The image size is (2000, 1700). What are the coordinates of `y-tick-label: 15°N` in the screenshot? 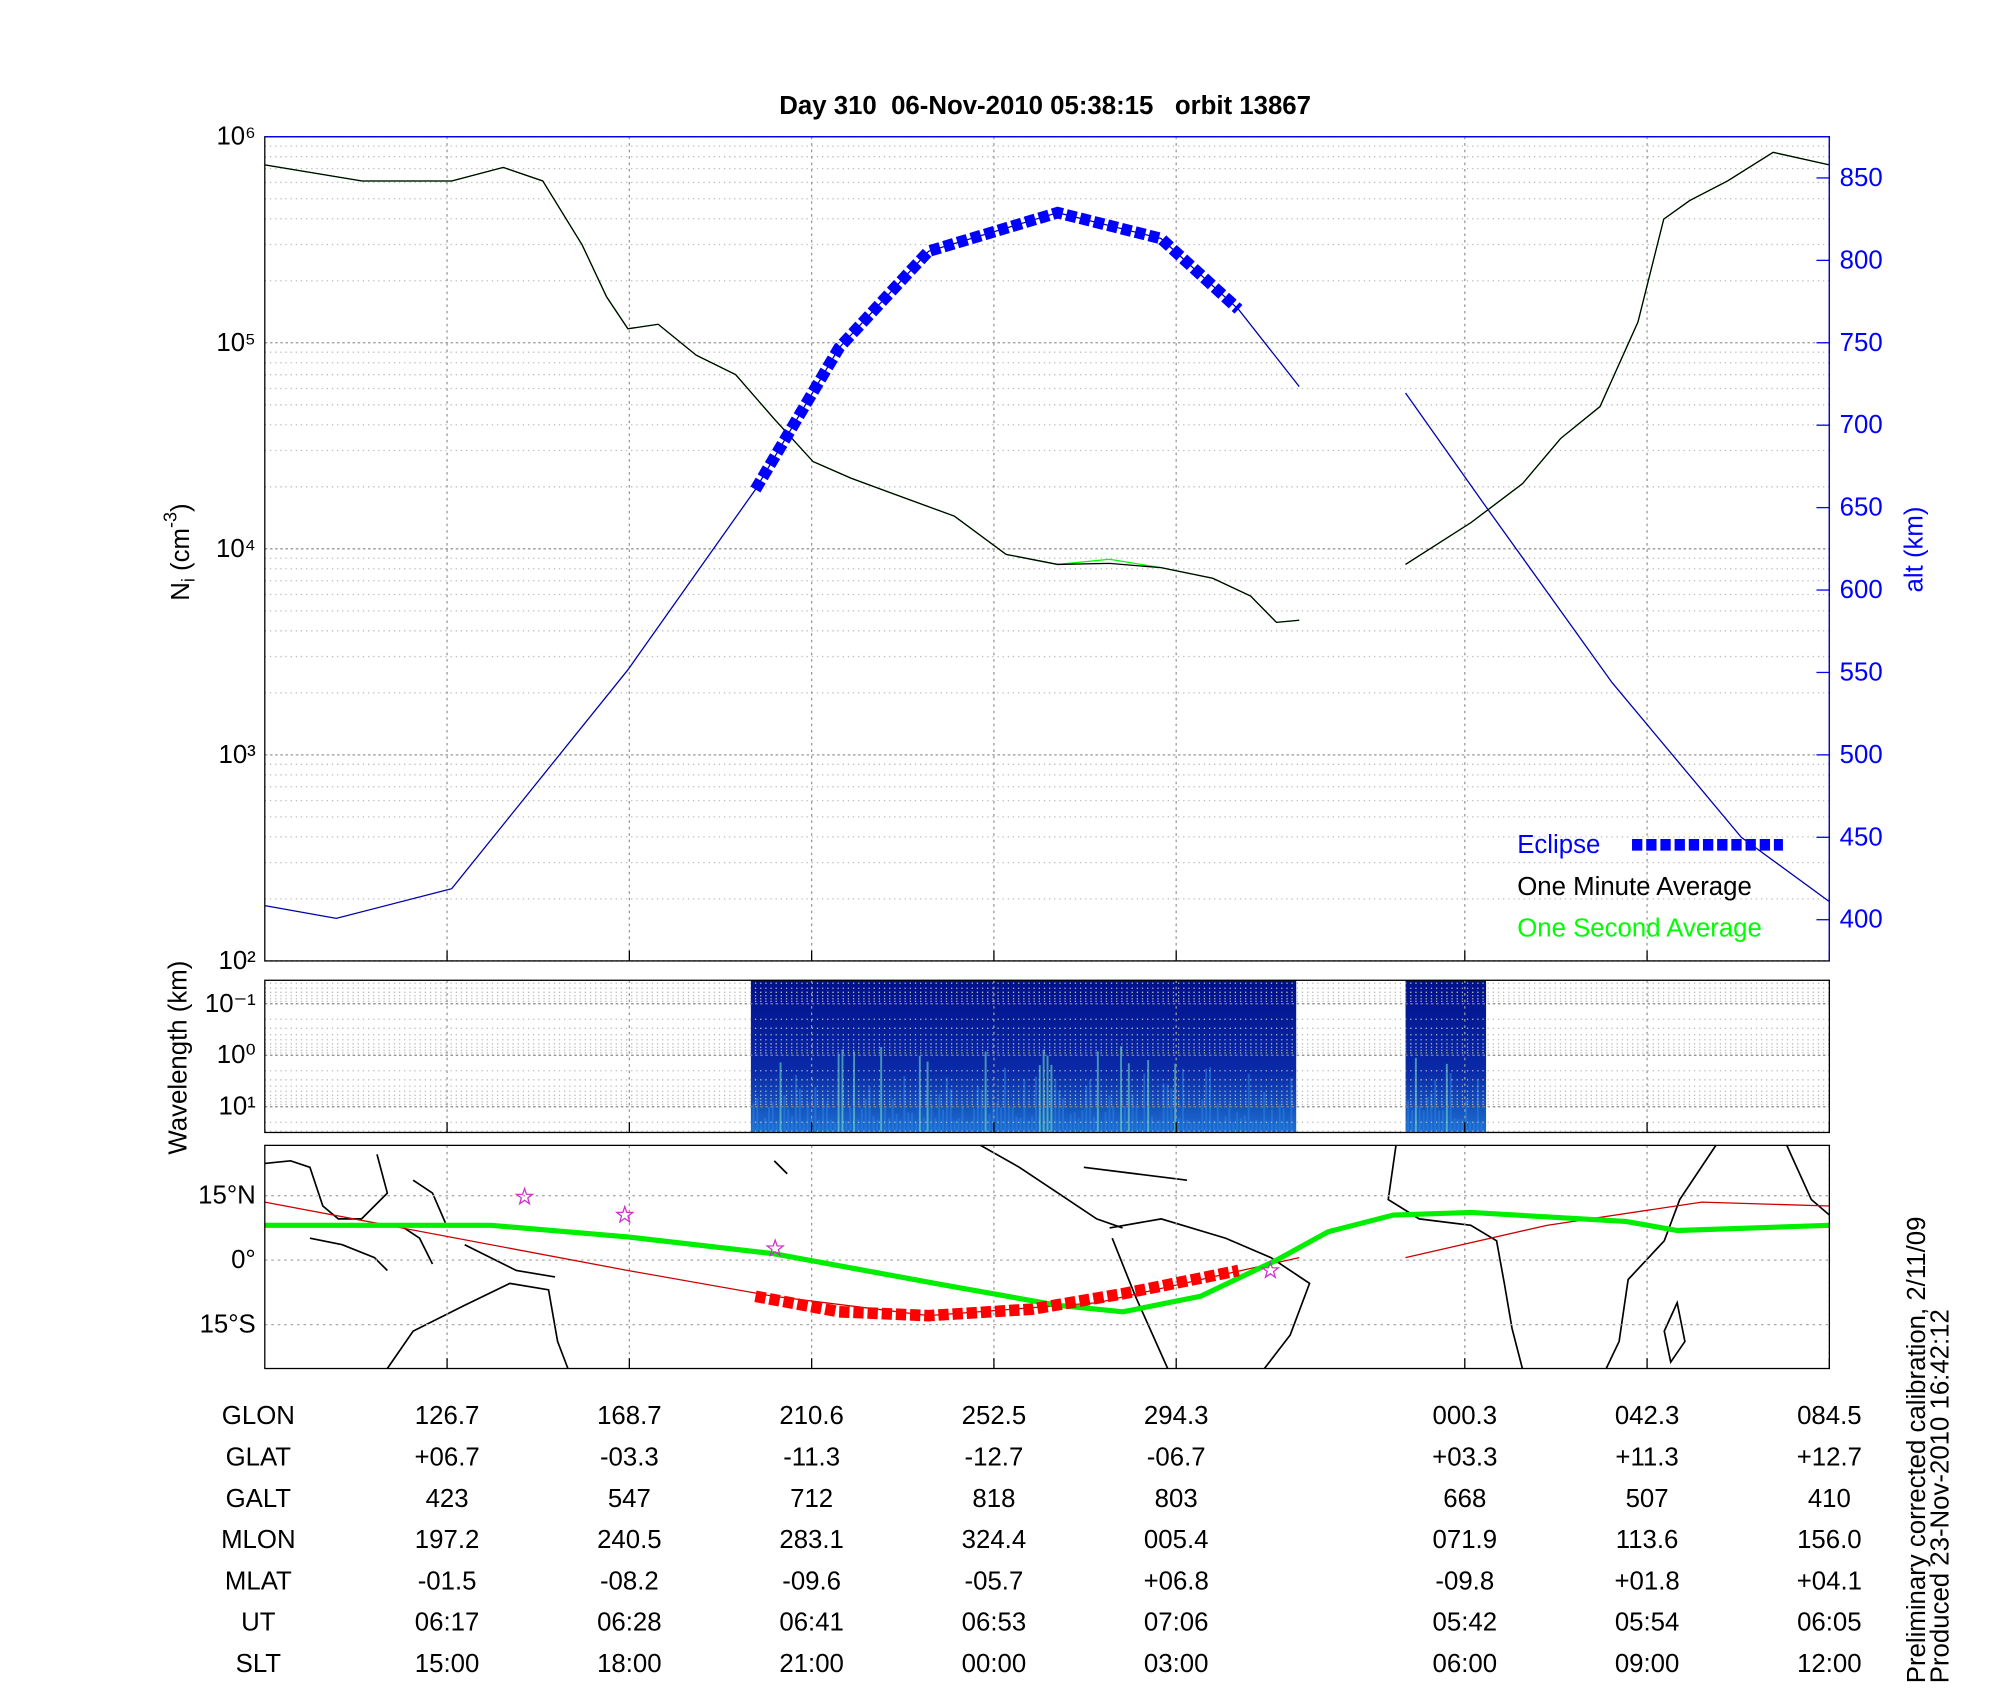 It's located at (227, 1196).